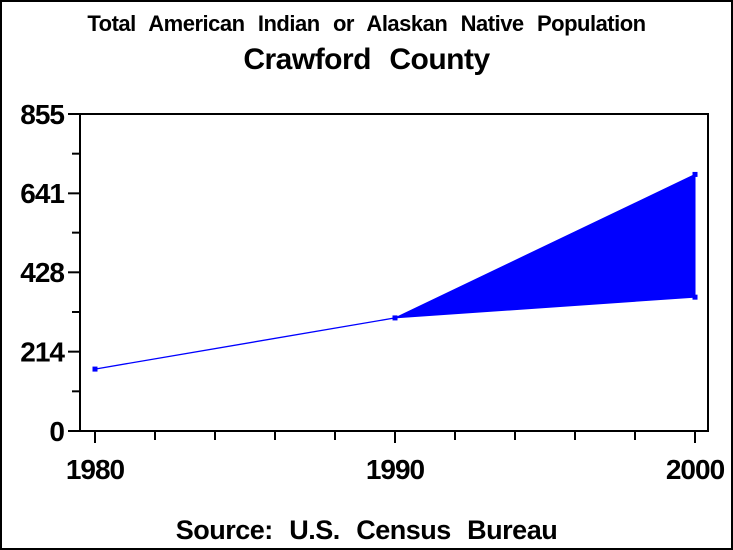  Describe the element at coordinates (545, 246) in the screenshot. I see `population-range-band` at that location.